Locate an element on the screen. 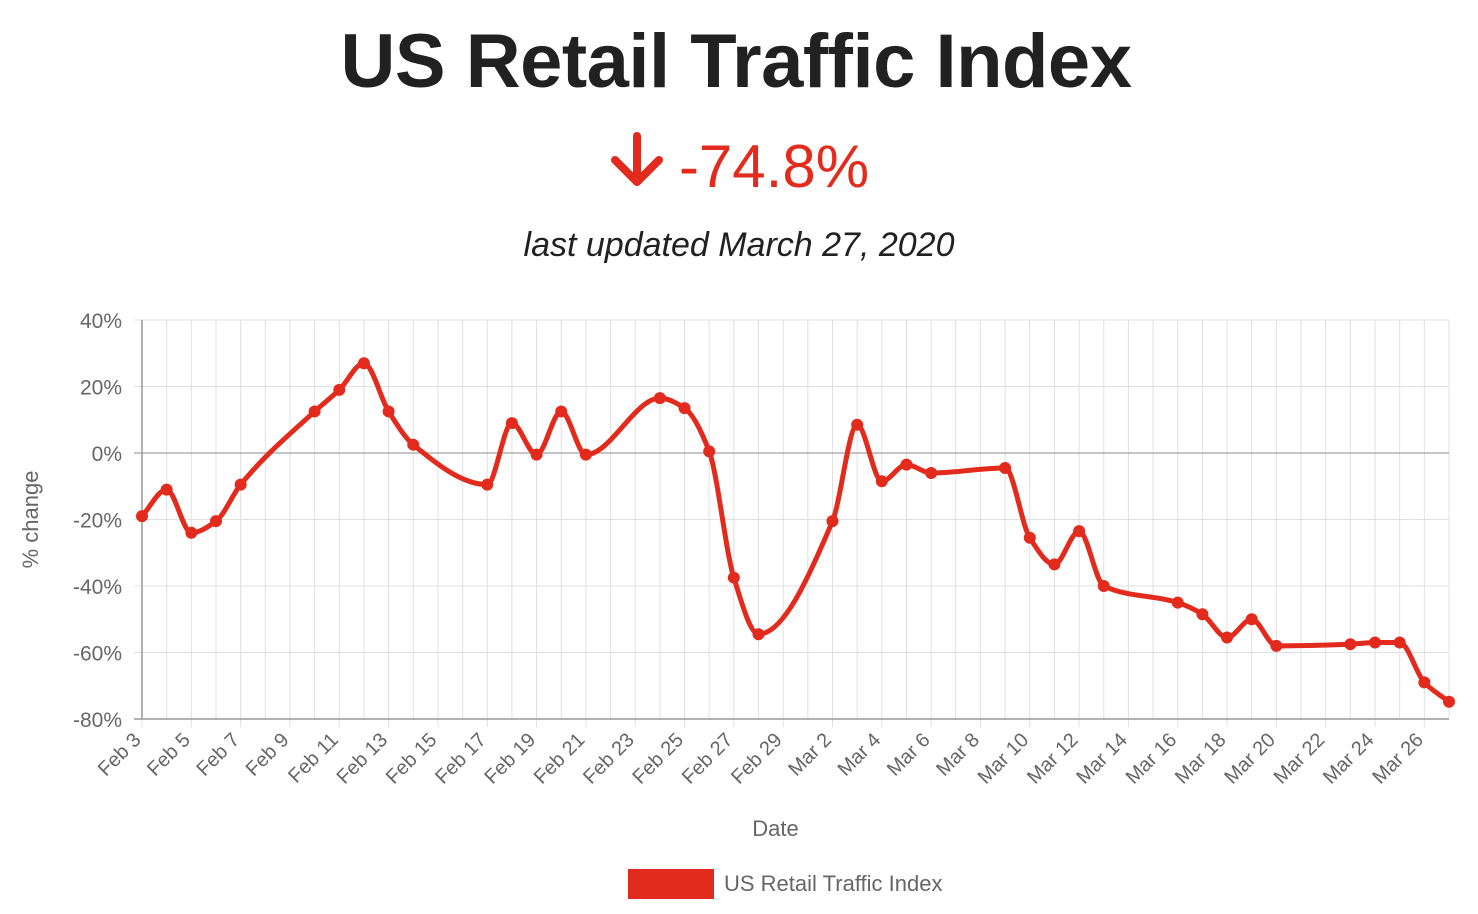 This screenshot has height=914, width=1478. y-tick-label: -40% is located at coordinates (97, 587).